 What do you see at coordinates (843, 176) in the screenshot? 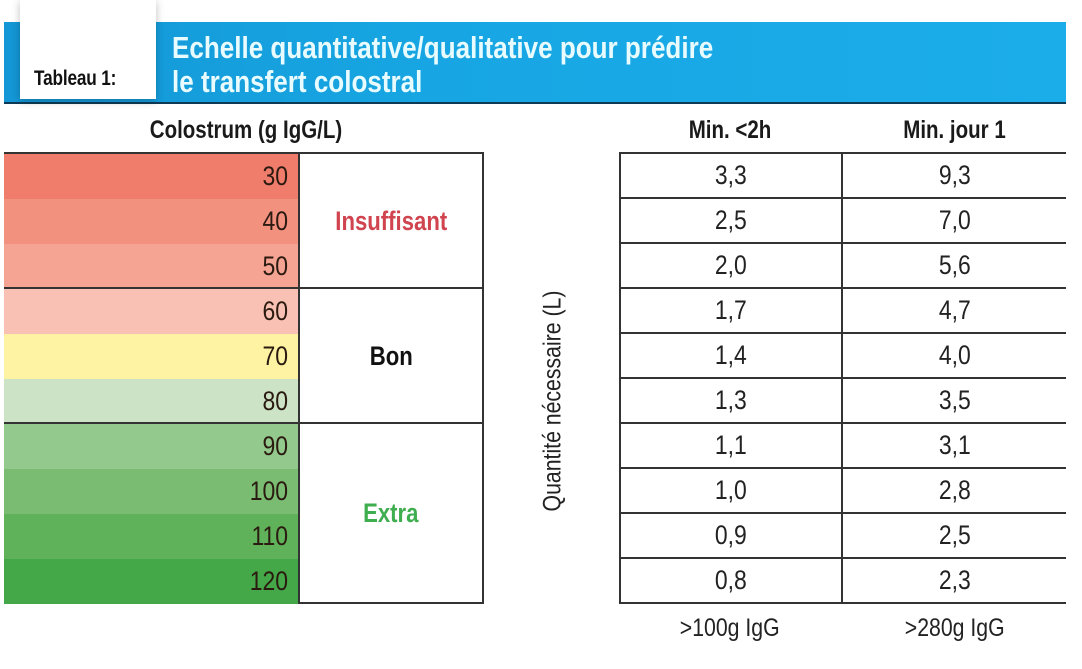
I see `table-row: 3,3 9,3` at bounding box center [843, 176].